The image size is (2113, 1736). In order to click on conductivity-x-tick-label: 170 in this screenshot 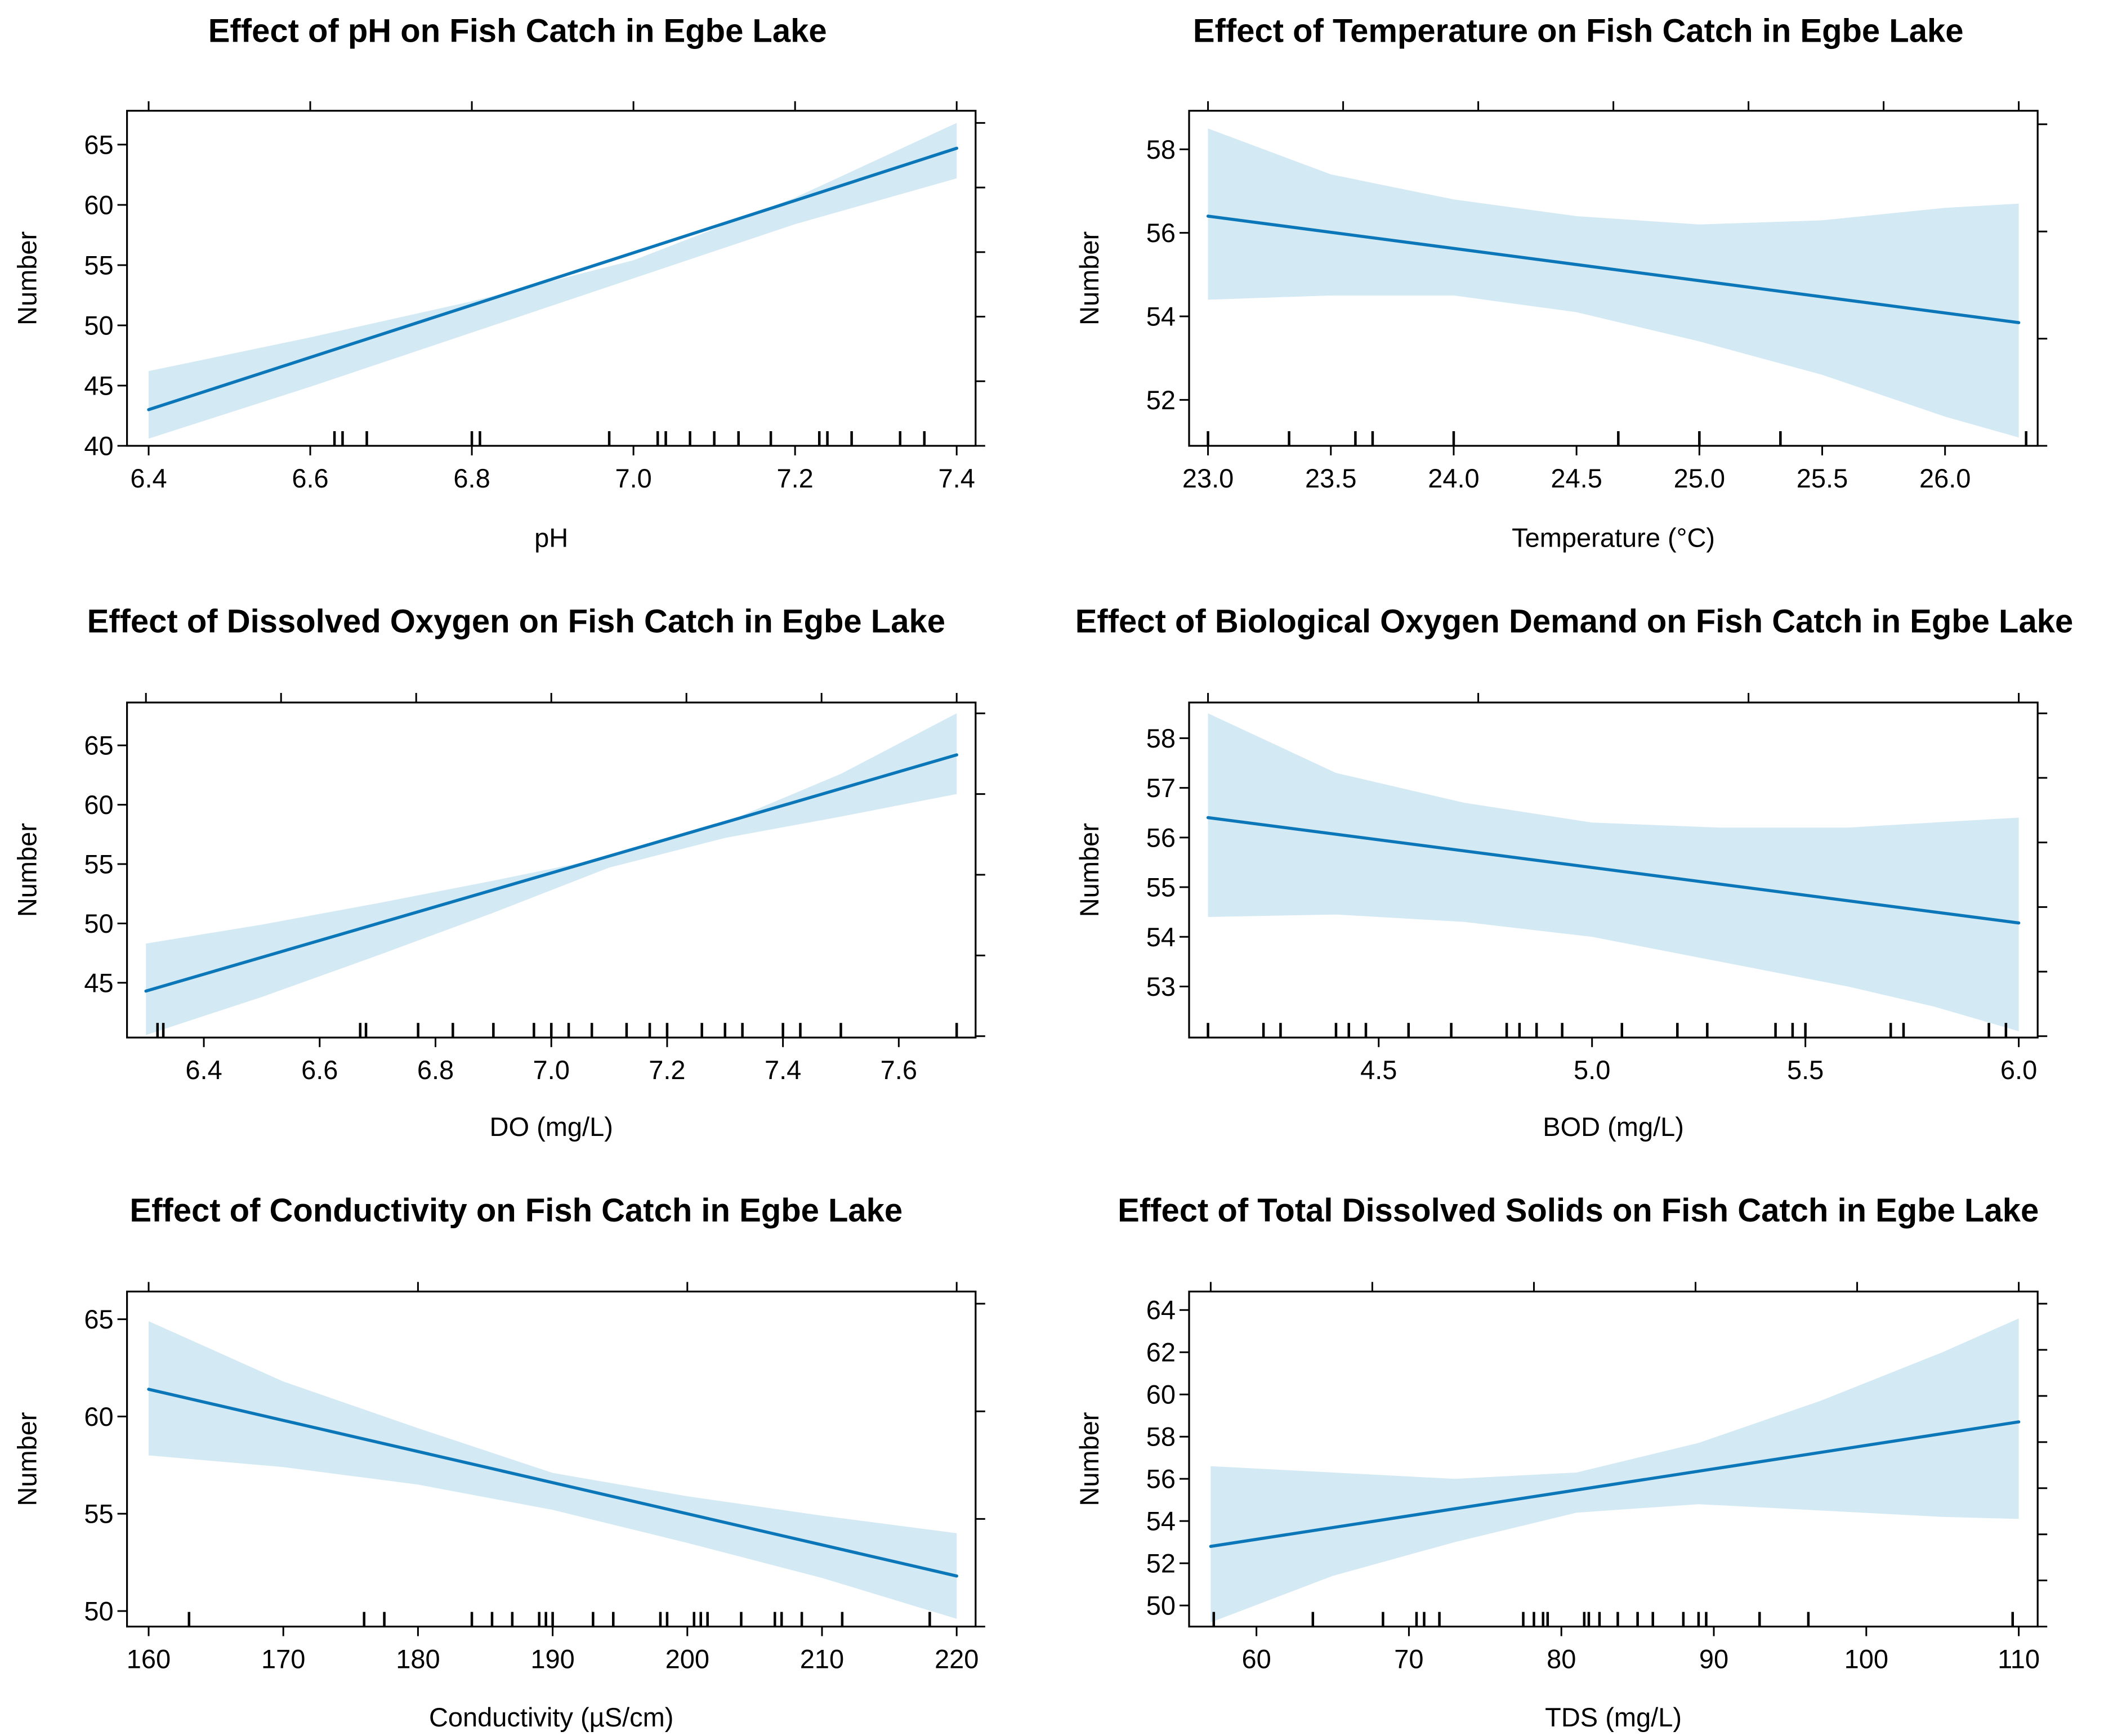, I will do `click(283, 1659)`.